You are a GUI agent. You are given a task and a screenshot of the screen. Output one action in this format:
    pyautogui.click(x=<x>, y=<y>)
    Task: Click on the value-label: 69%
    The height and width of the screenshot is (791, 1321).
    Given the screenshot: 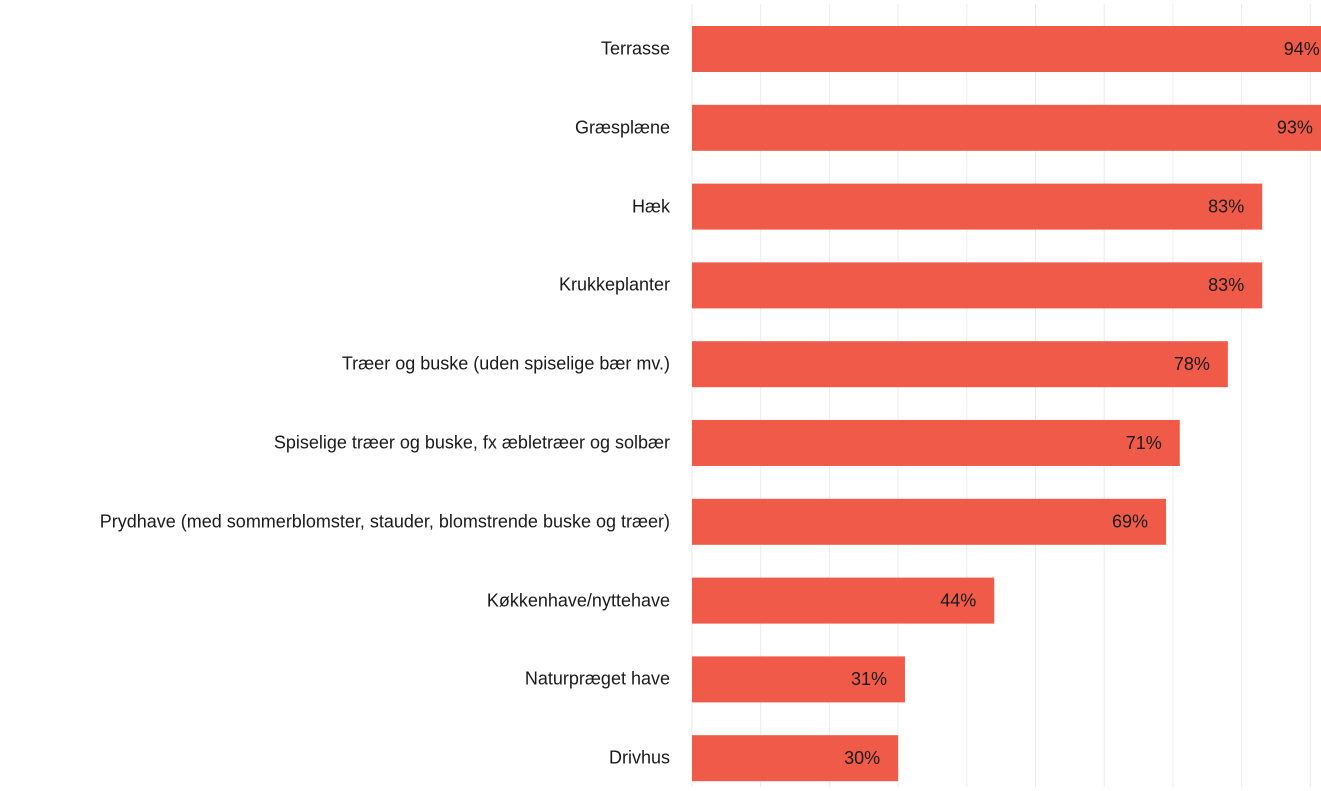 What is the action you would take?
    pyautogui.click(x=1130, y=522)
    